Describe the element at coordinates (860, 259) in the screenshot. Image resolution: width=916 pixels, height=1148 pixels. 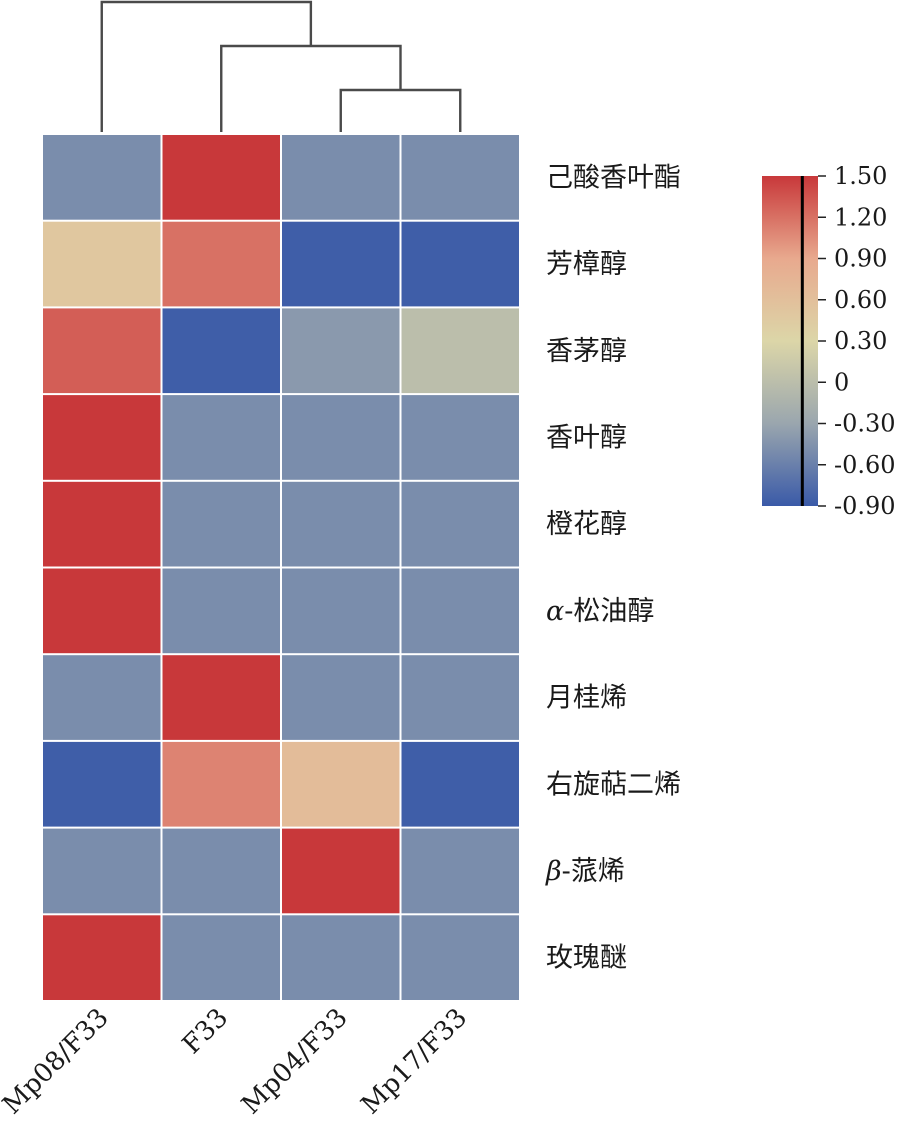
I see `colorbar-tick-label: 0.90` at that location.